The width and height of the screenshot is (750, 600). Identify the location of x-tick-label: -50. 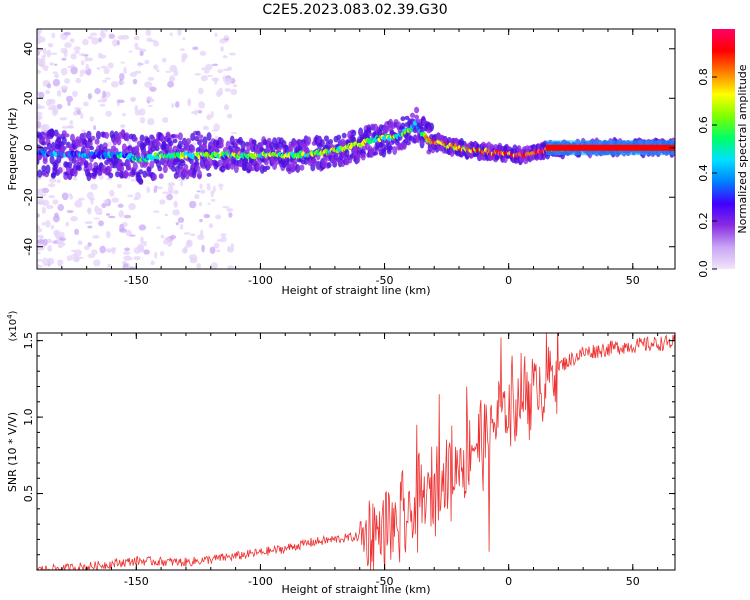
(385, 581).